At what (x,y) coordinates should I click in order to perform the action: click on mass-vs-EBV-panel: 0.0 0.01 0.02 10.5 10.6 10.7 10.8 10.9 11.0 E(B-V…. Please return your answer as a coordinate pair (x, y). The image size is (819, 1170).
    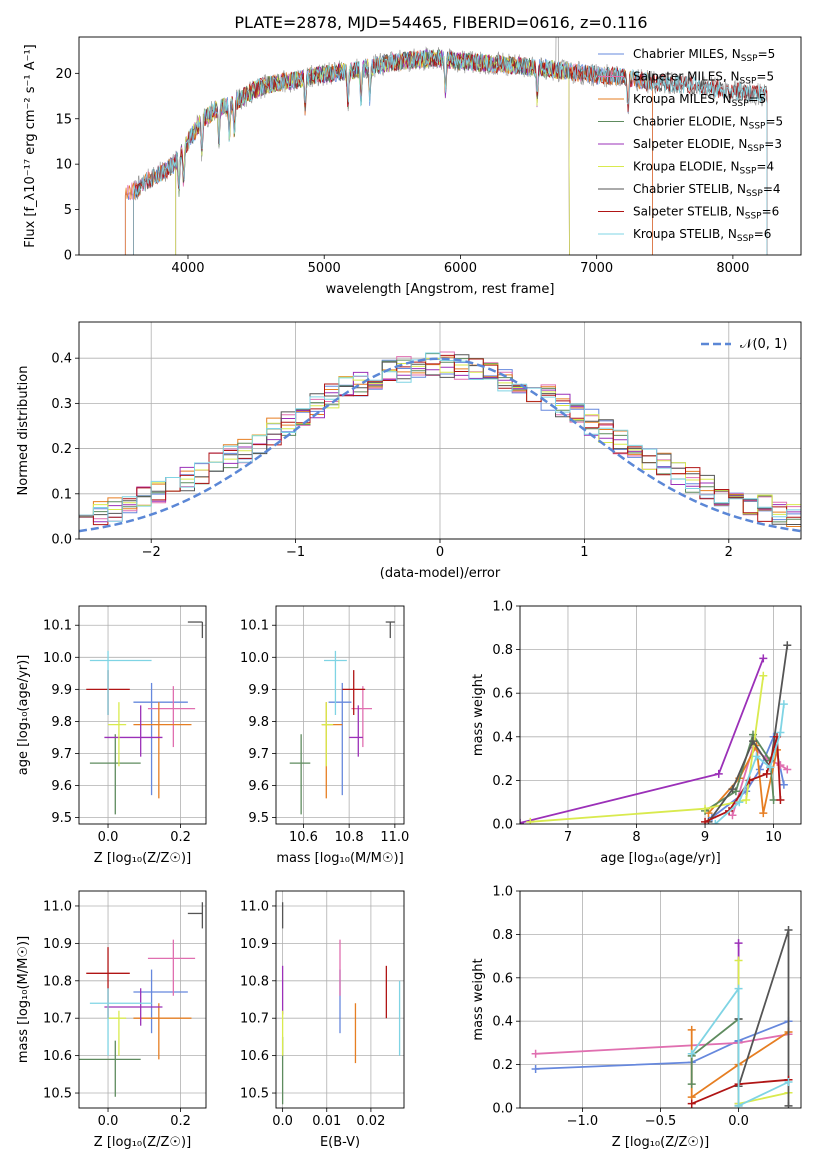
    Looking at the image, I should click on (322, 1020).